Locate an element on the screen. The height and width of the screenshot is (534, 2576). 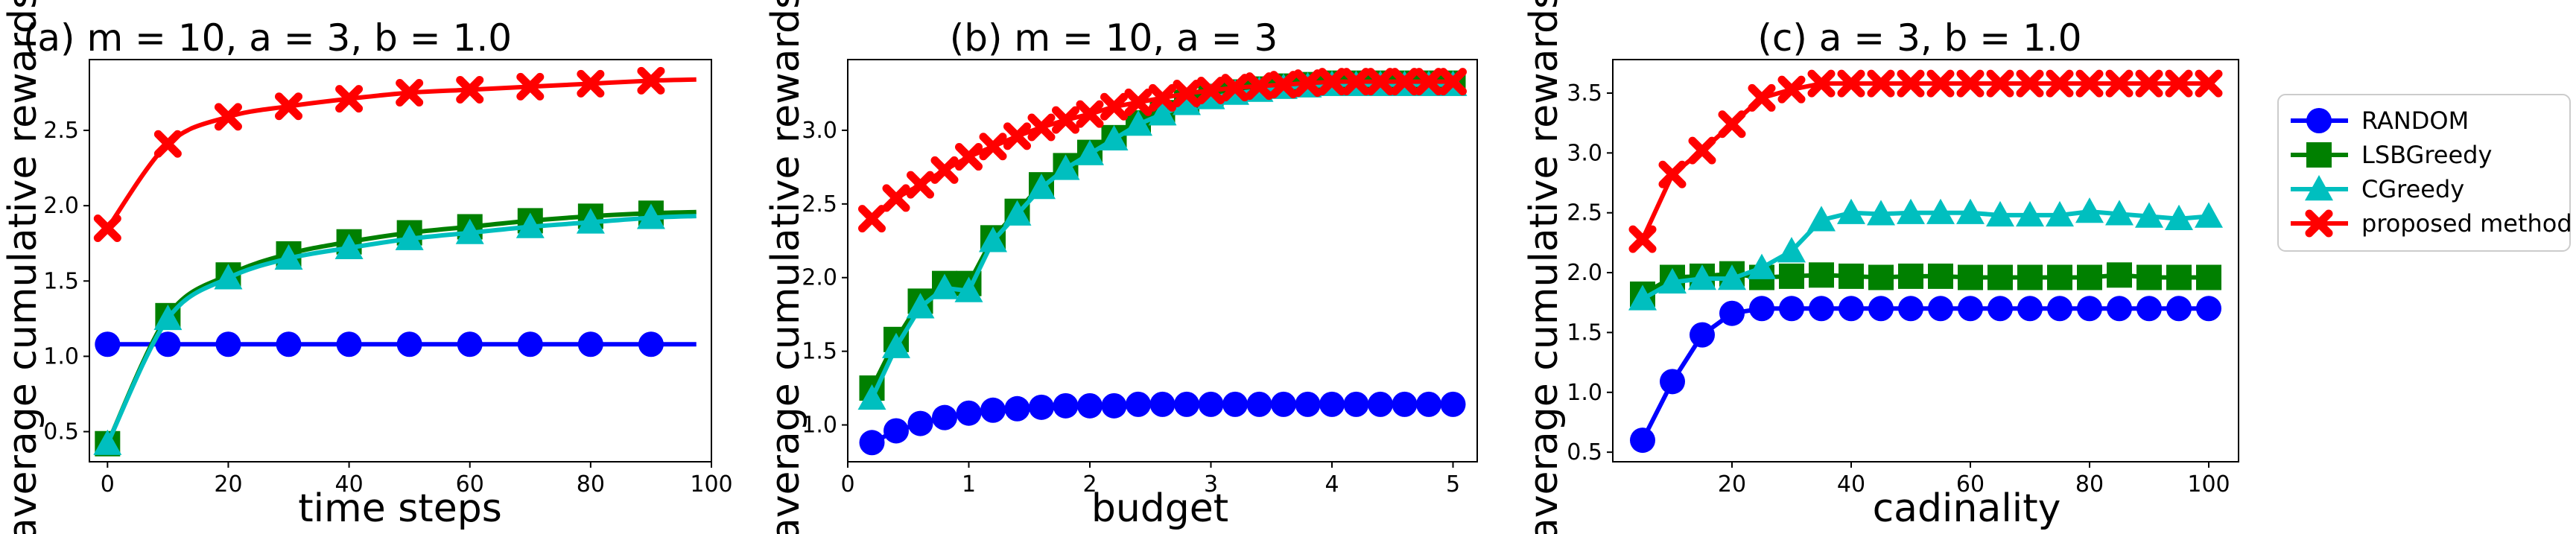
series-line-cgreedy is located at coordinates (1161, 241).